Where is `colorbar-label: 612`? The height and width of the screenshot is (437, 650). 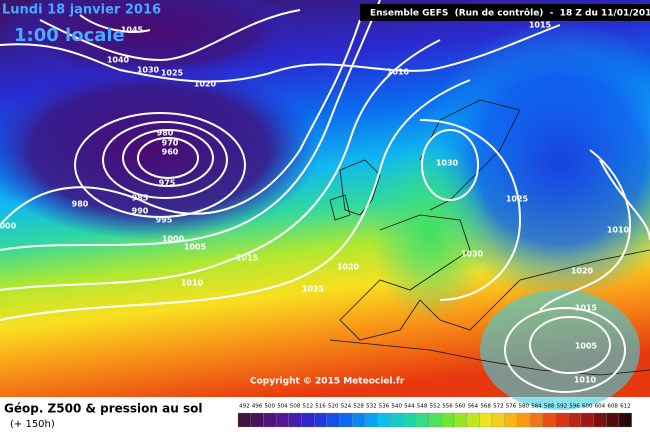
colorbar-label: 612 is located at coordinates (625, 407).